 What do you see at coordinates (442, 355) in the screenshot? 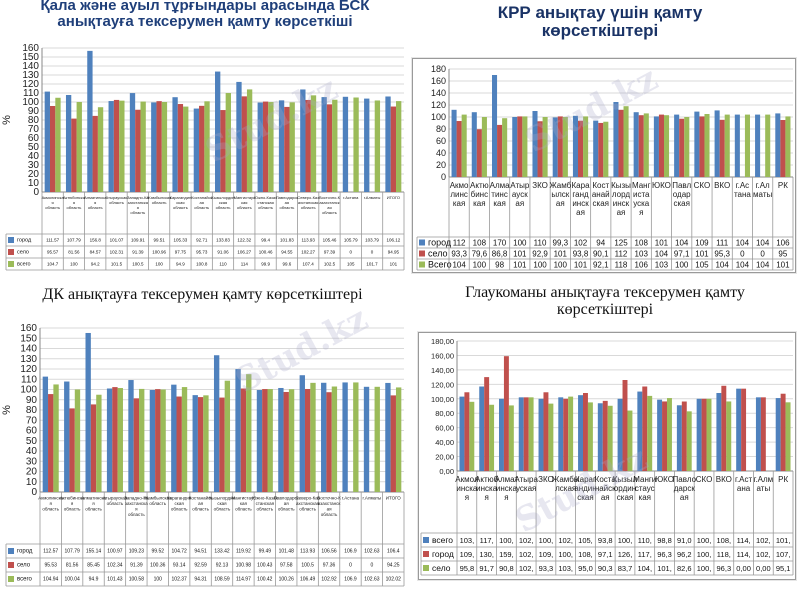
I see `y-tick-label: 160,00` at bounding box center [442, 355].